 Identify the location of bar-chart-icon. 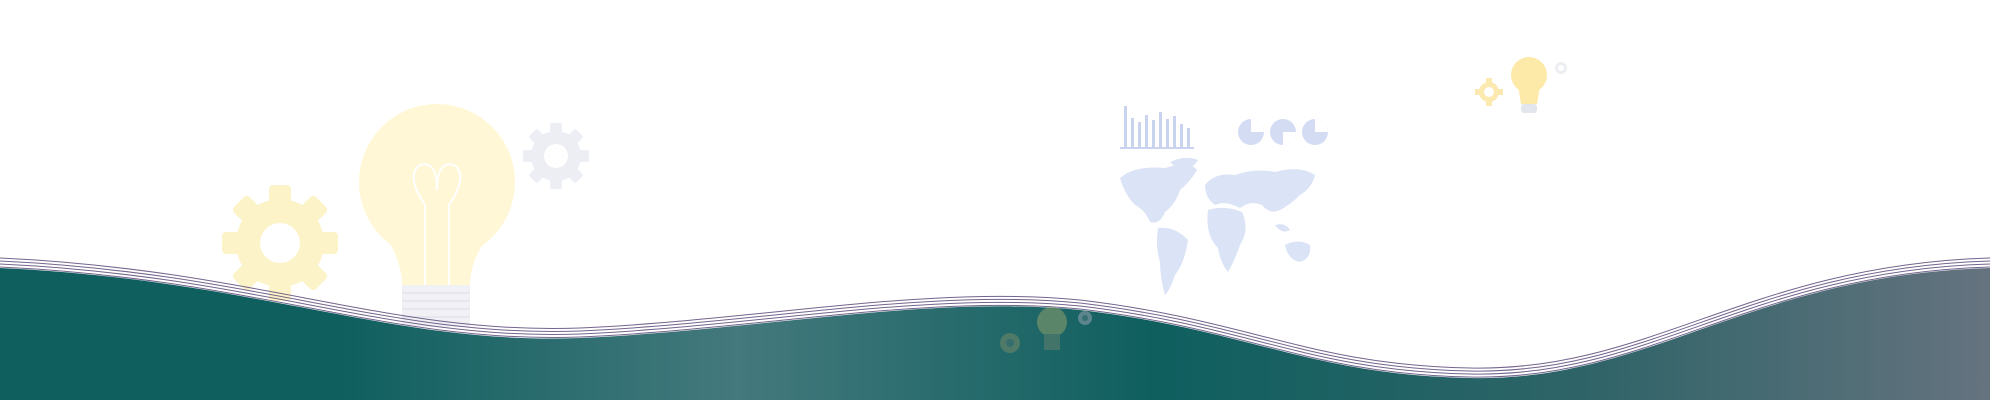
(1157, 127).